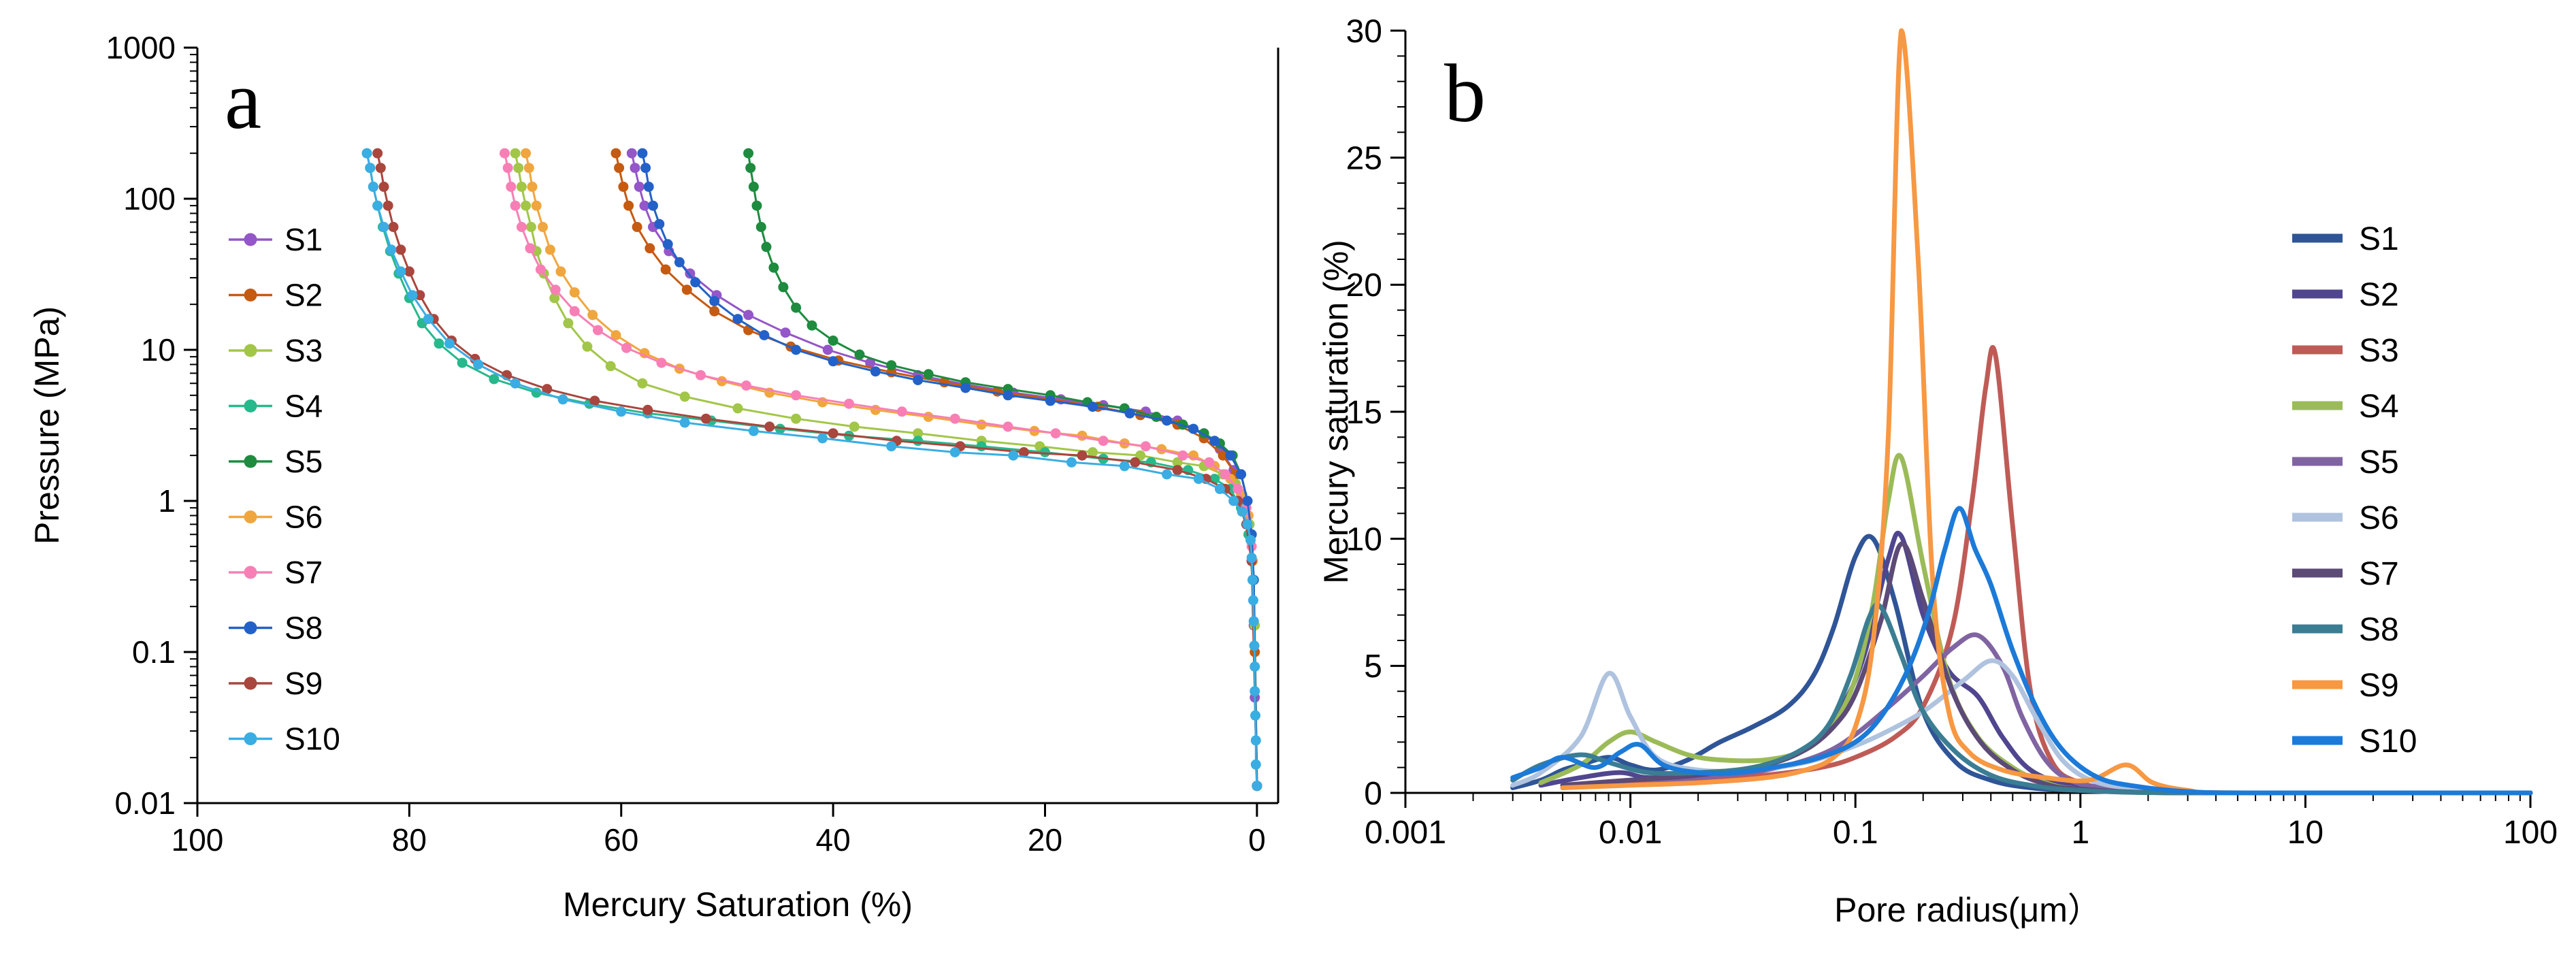 This screenshot has width=2576, height=961. What do you see at coordinates (47, 425) in the screenshot?
I see `panel-a-ylabel: Pressure (MPa)` at bounding box center [47, 425].